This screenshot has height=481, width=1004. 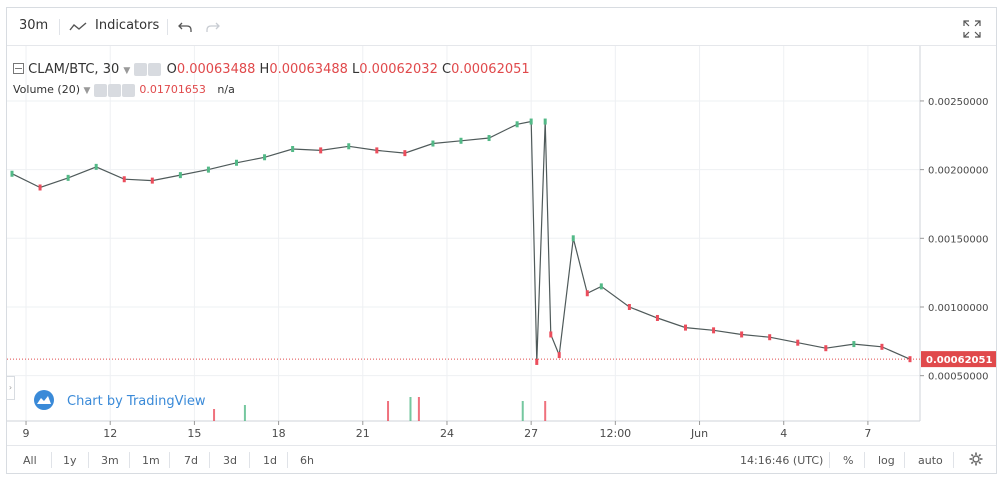 What do you see at coordinates (34, 25) in the screenshot?
I see `interval-button: 30m` at bounding box center [34, 25].